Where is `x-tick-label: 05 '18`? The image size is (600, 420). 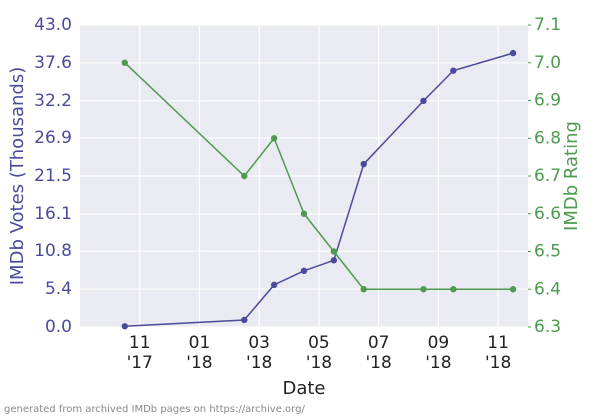 x-tick-label: 05 '18 is located at coordinates (319, 353).